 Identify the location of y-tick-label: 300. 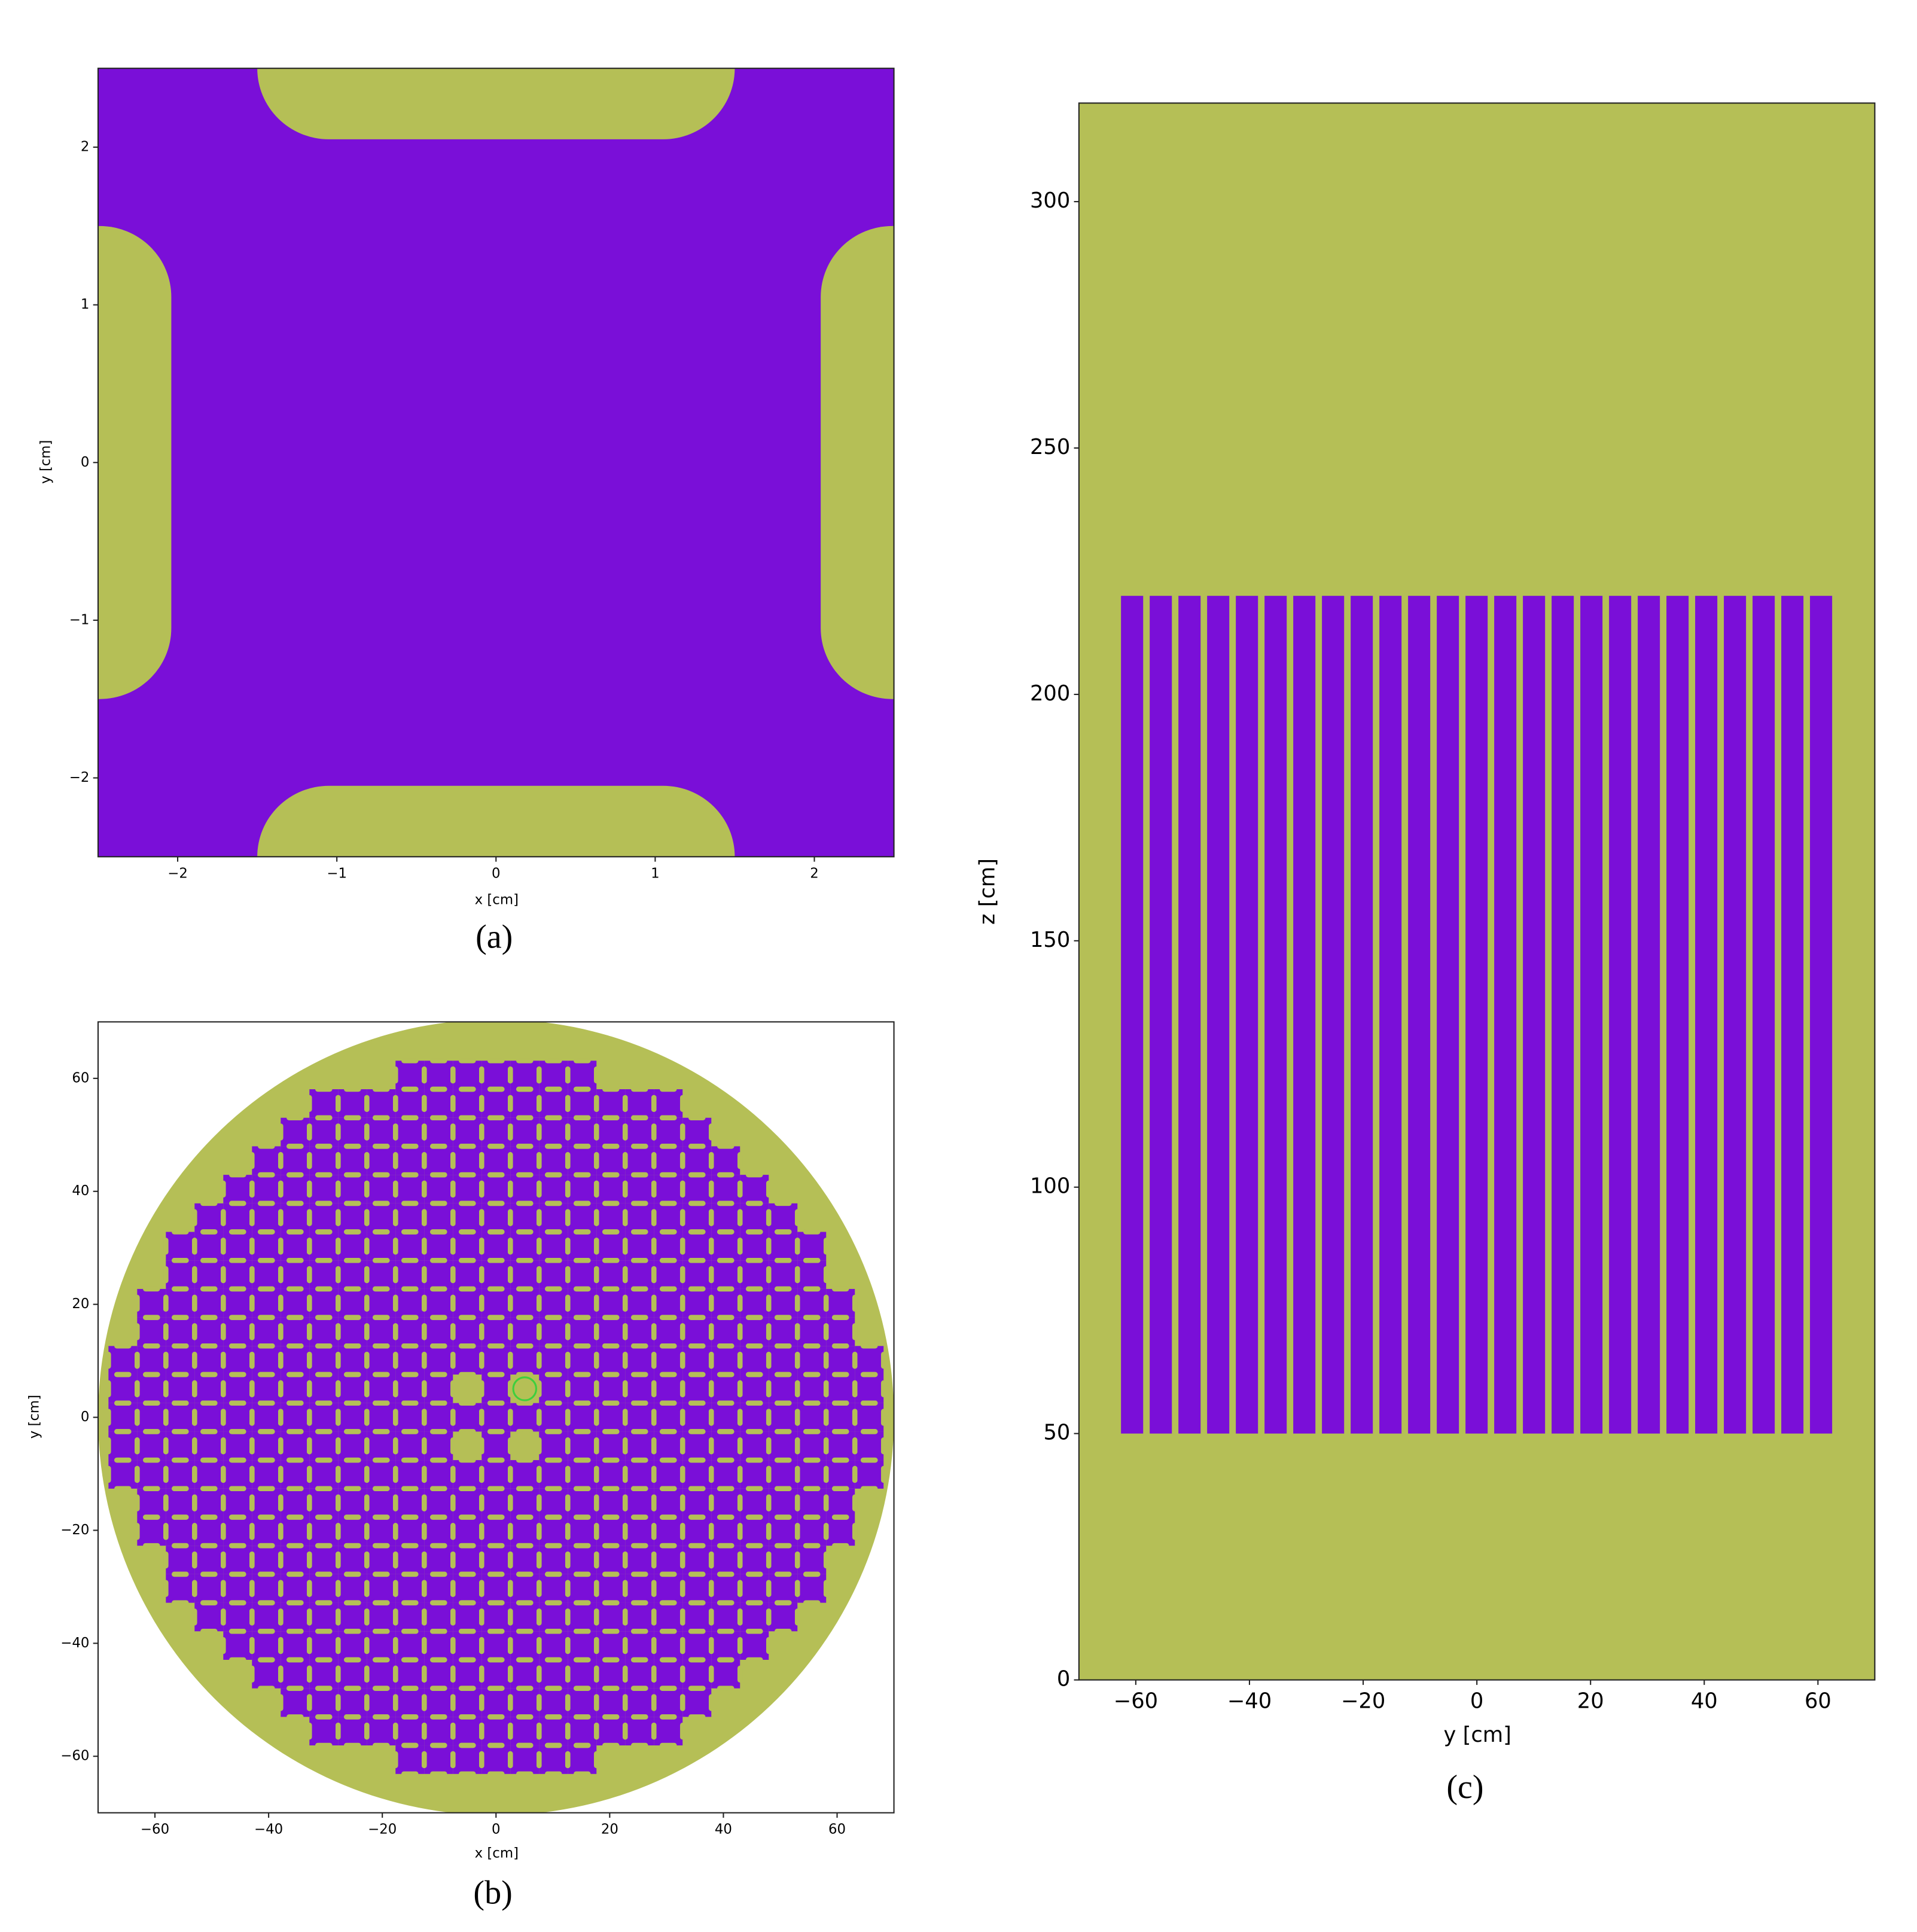
(1050, 200).